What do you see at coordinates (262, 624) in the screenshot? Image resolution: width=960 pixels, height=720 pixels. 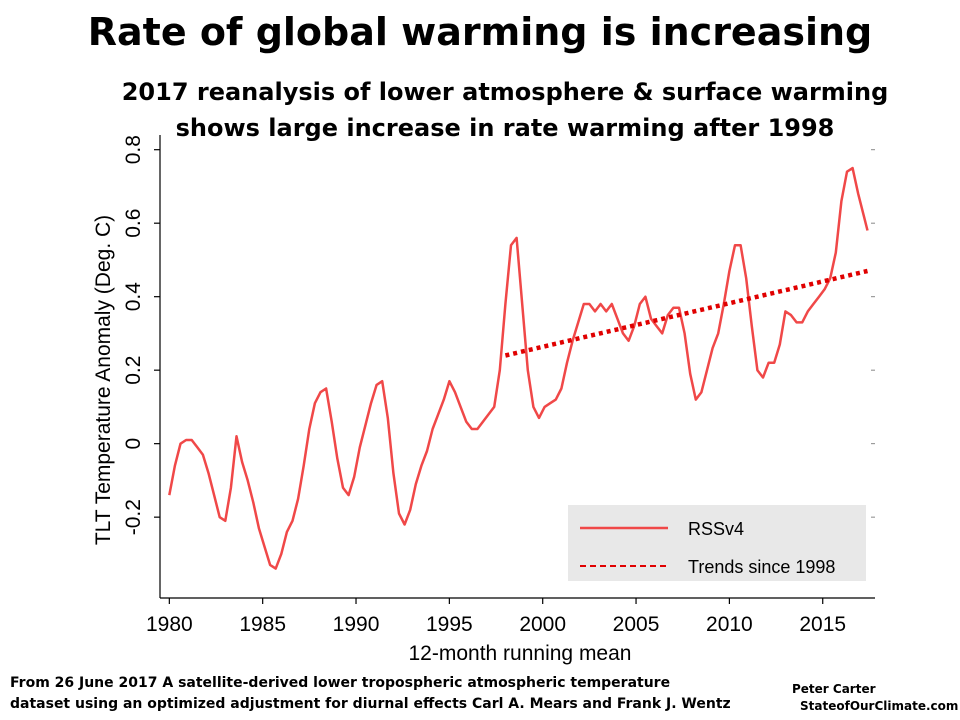 I see `x-tick-label: 1985` at bounding box center [262, 624].